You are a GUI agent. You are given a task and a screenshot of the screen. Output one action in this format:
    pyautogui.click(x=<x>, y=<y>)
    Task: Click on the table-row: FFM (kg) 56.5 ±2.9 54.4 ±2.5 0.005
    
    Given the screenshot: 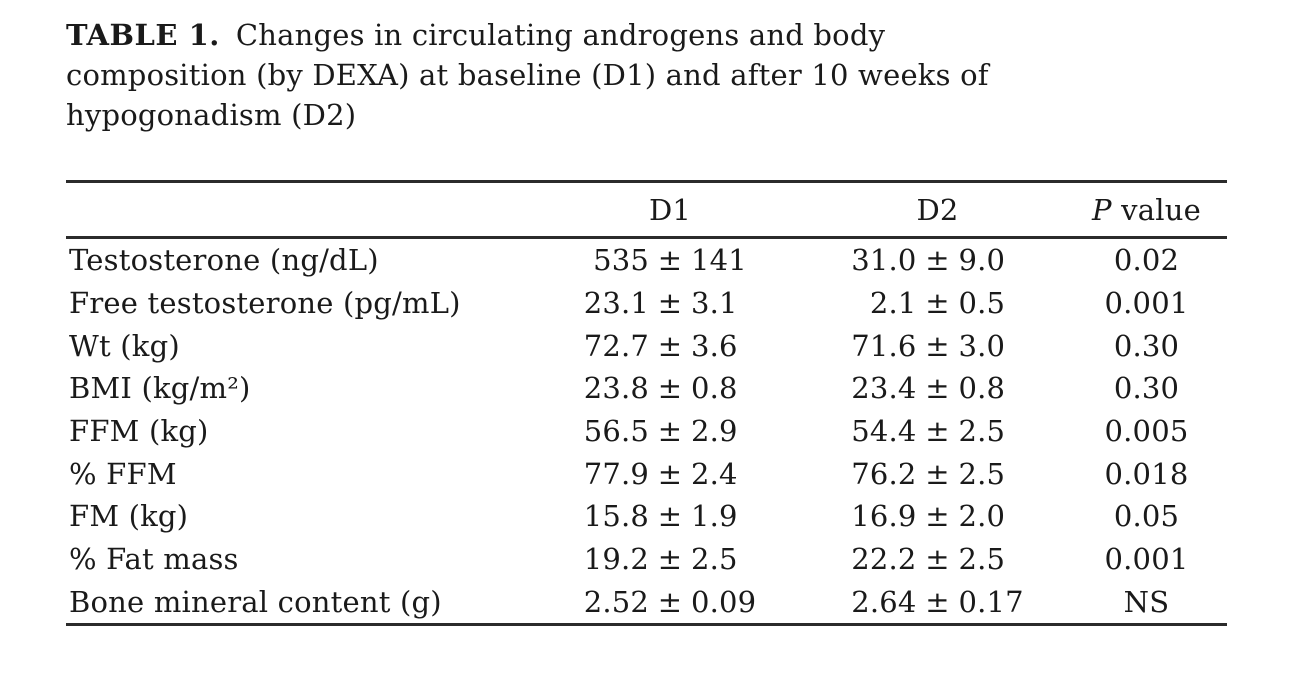 What is the action you would take?
    pyautogui.click(x=646, y=431)
    